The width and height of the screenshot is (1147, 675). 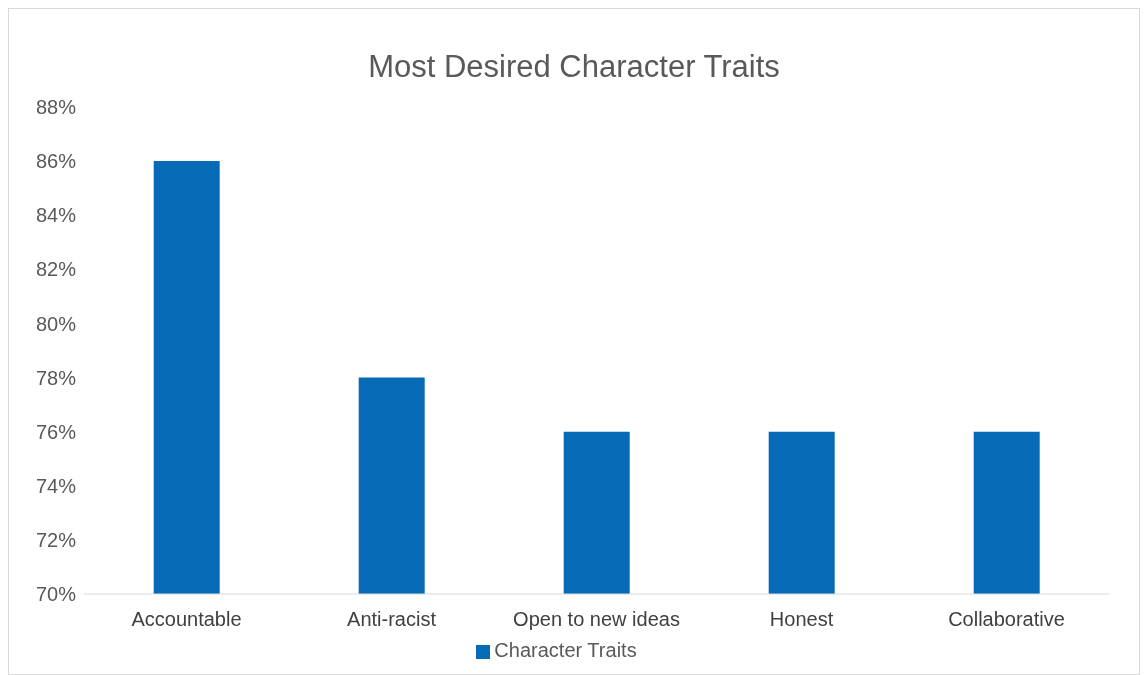 What do you see at coordinates (565, 650) in the screenshot?
I see `legend-label: Character Traits` at bounding box center [565, 650].